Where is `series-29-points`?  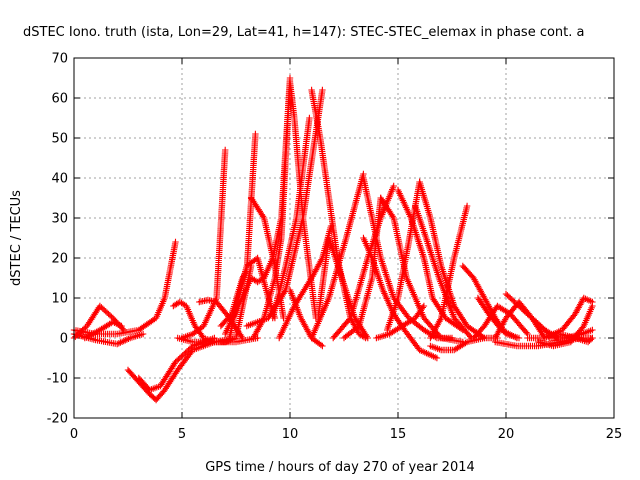 series-29-points is located at coordinates (403, 256).